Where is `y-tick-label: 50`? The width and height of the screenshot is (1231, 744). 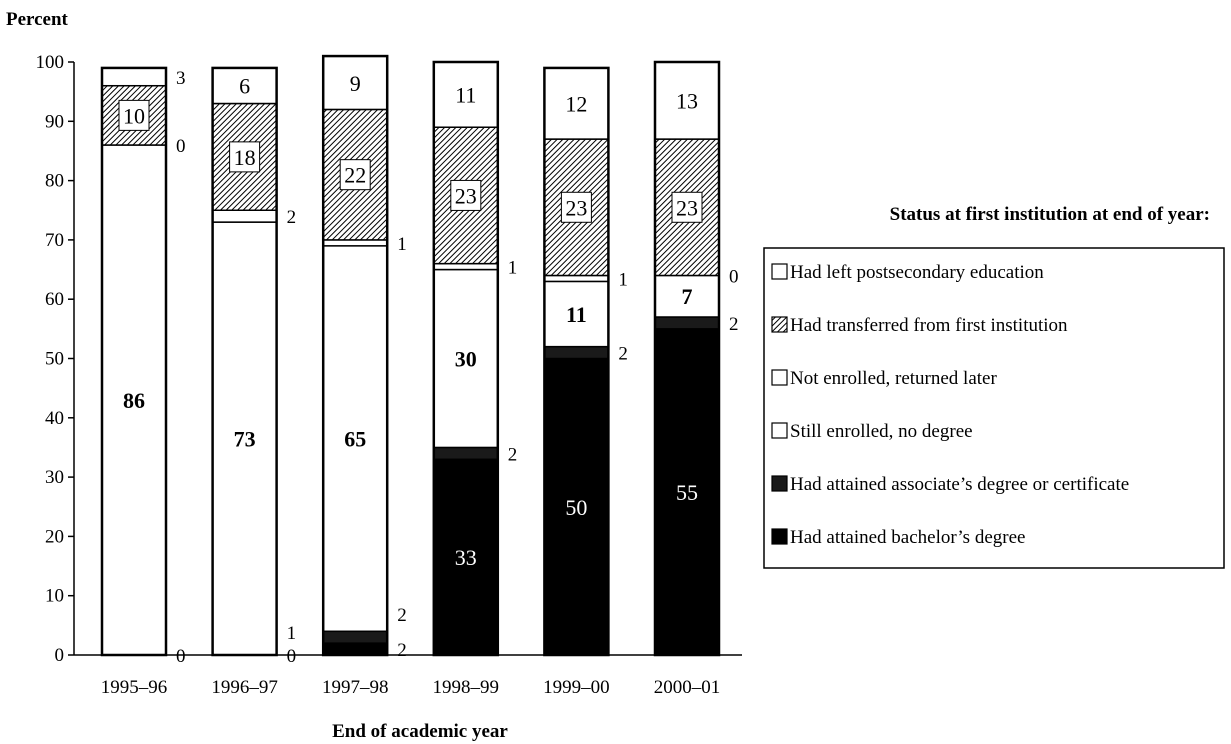
y-tick-label: 50 is located at coordinates (54, 359).